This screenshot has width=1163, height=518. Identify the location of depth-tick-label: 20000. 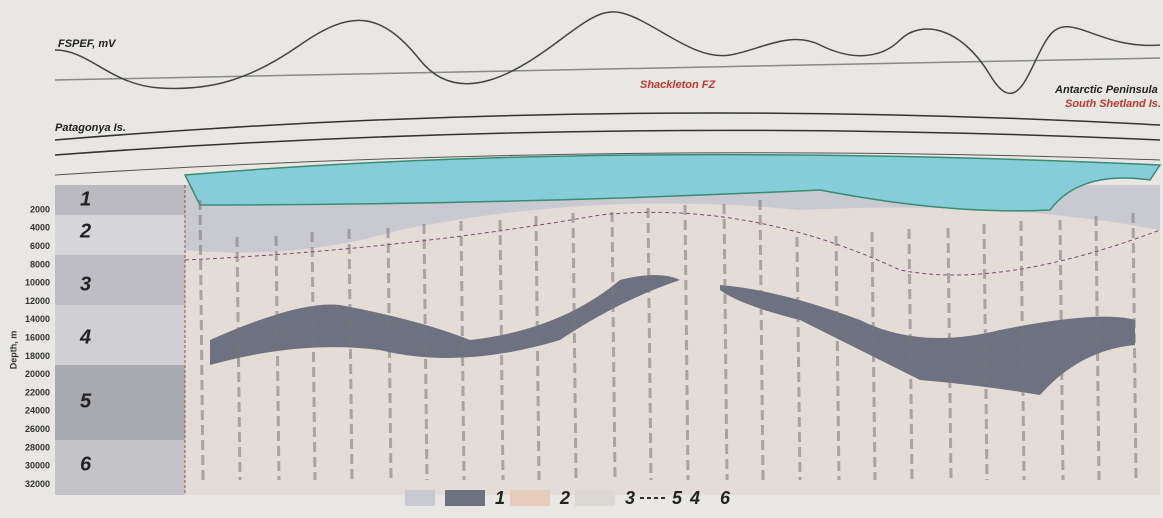
(37, 374).